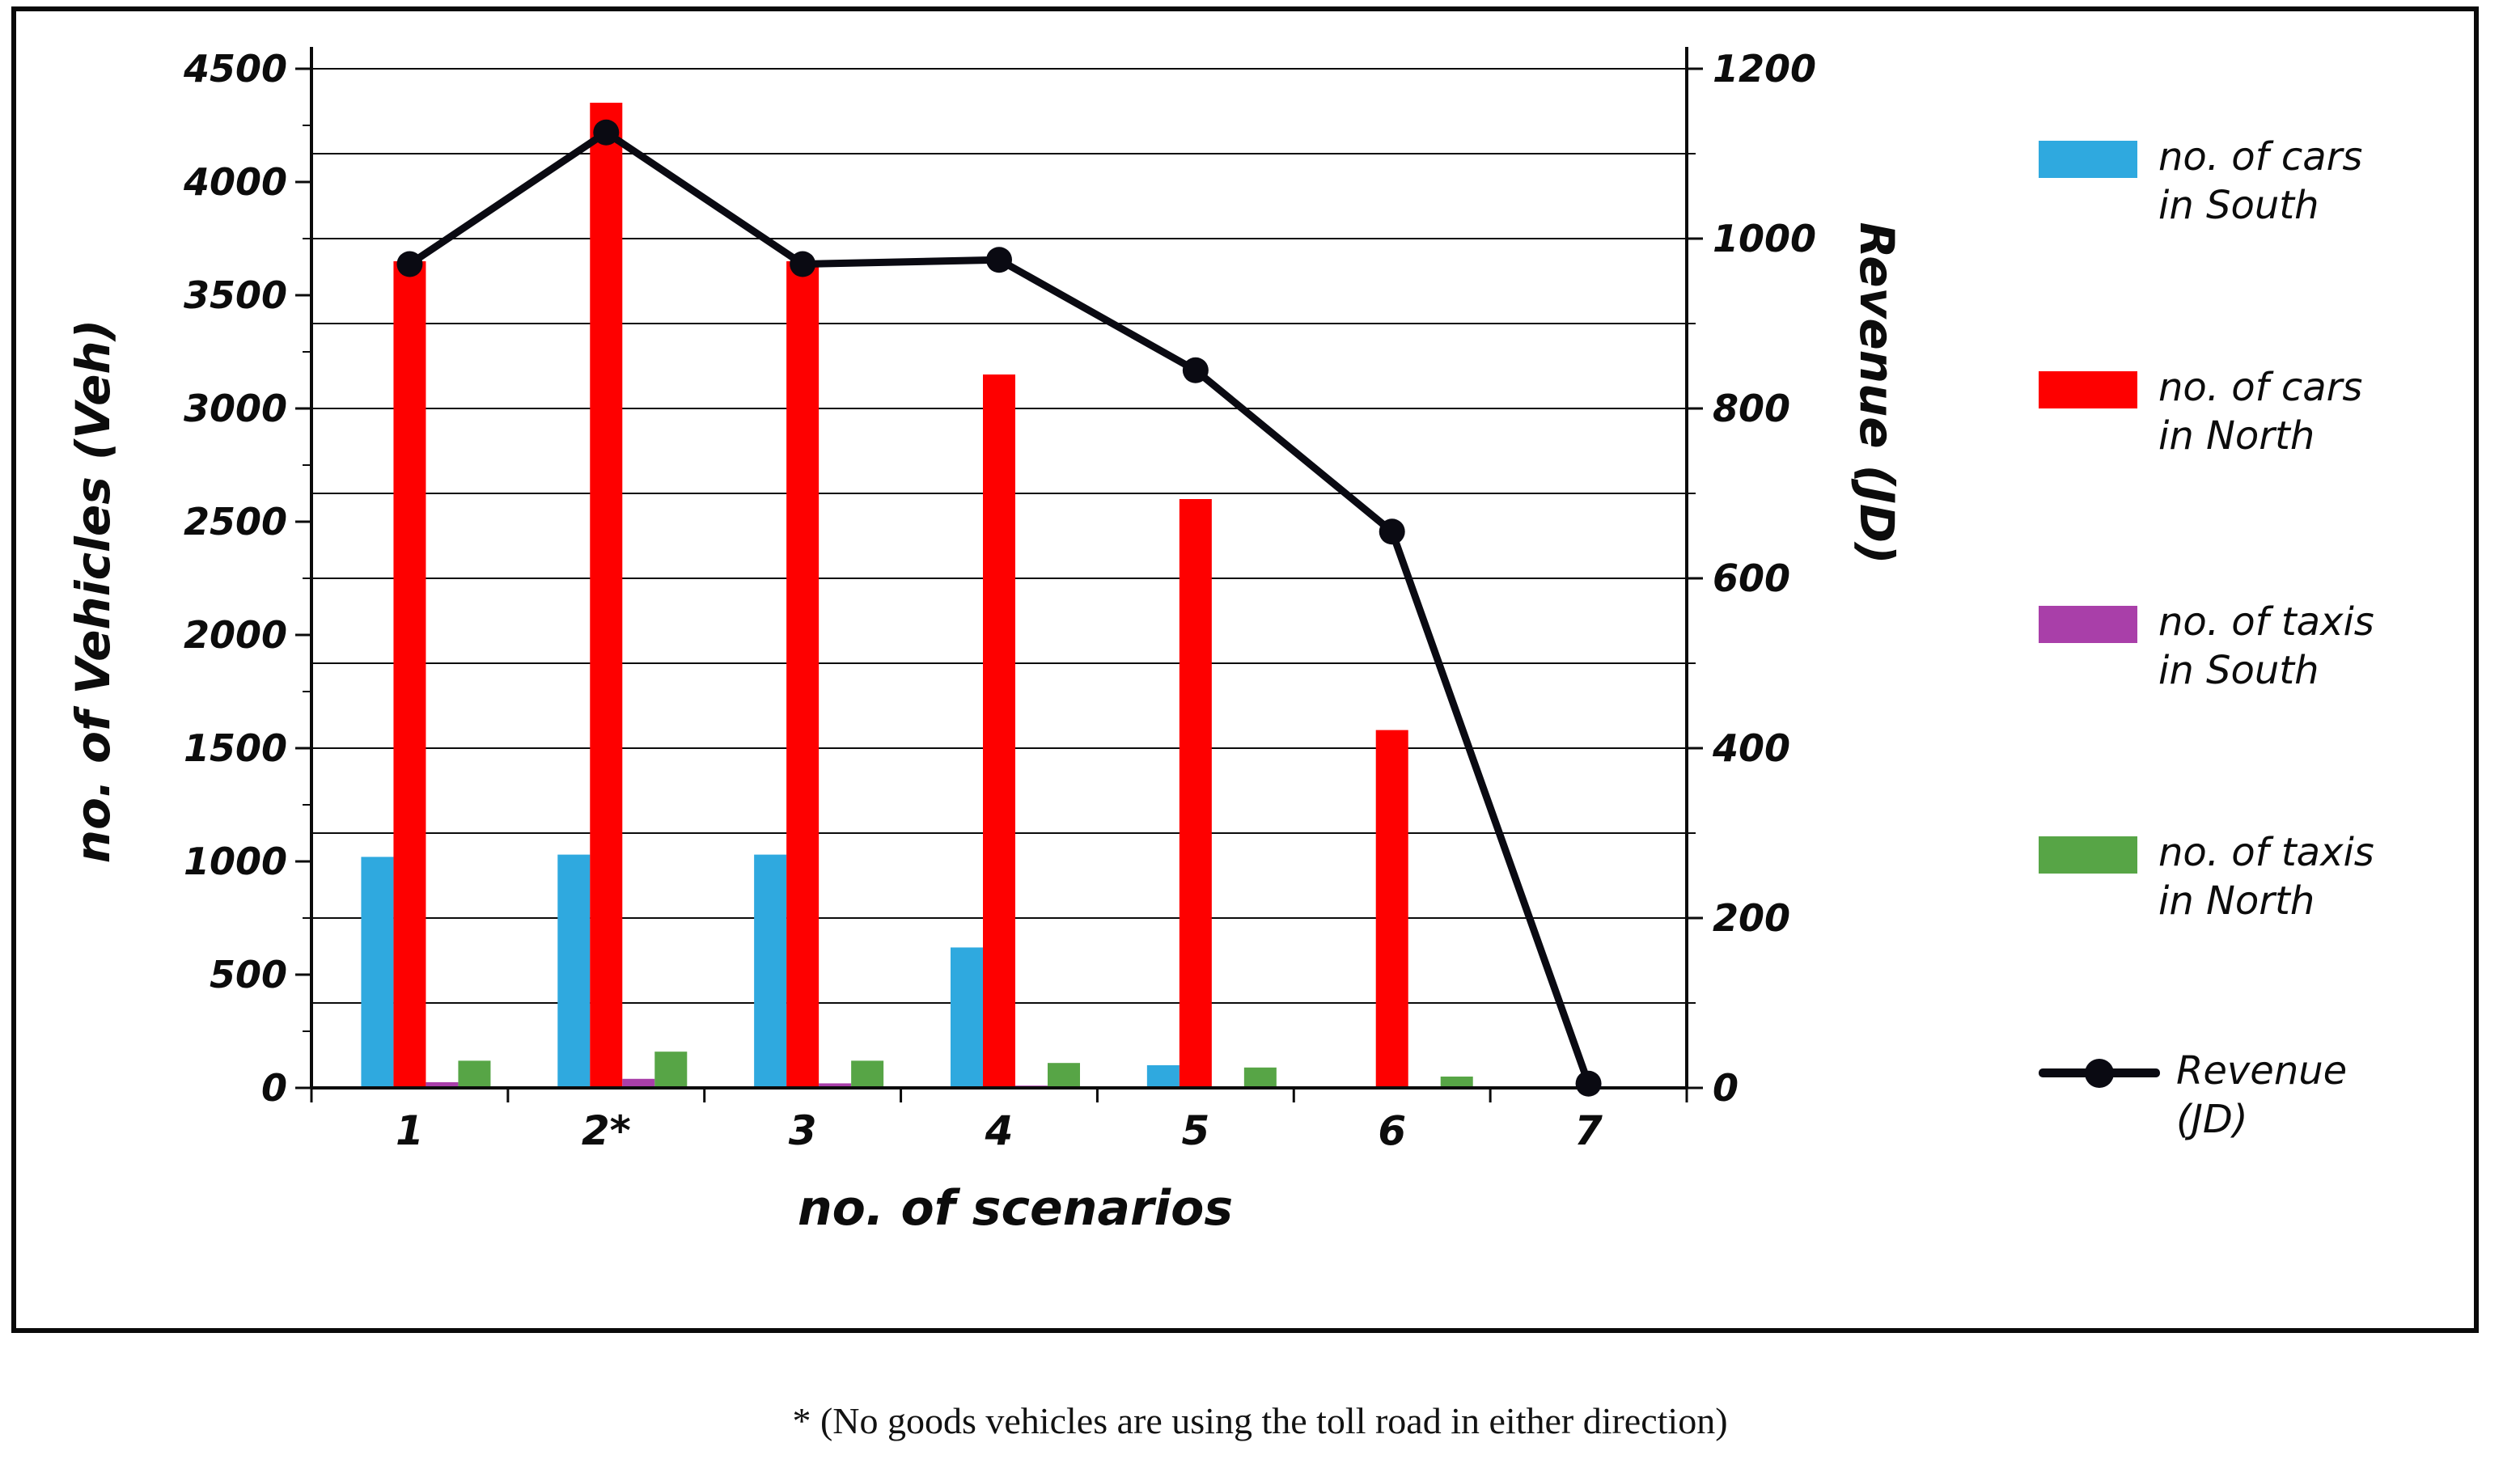  I want to click on legend-item-taxis-north: no. of taxis in North, so click(2206, 877).